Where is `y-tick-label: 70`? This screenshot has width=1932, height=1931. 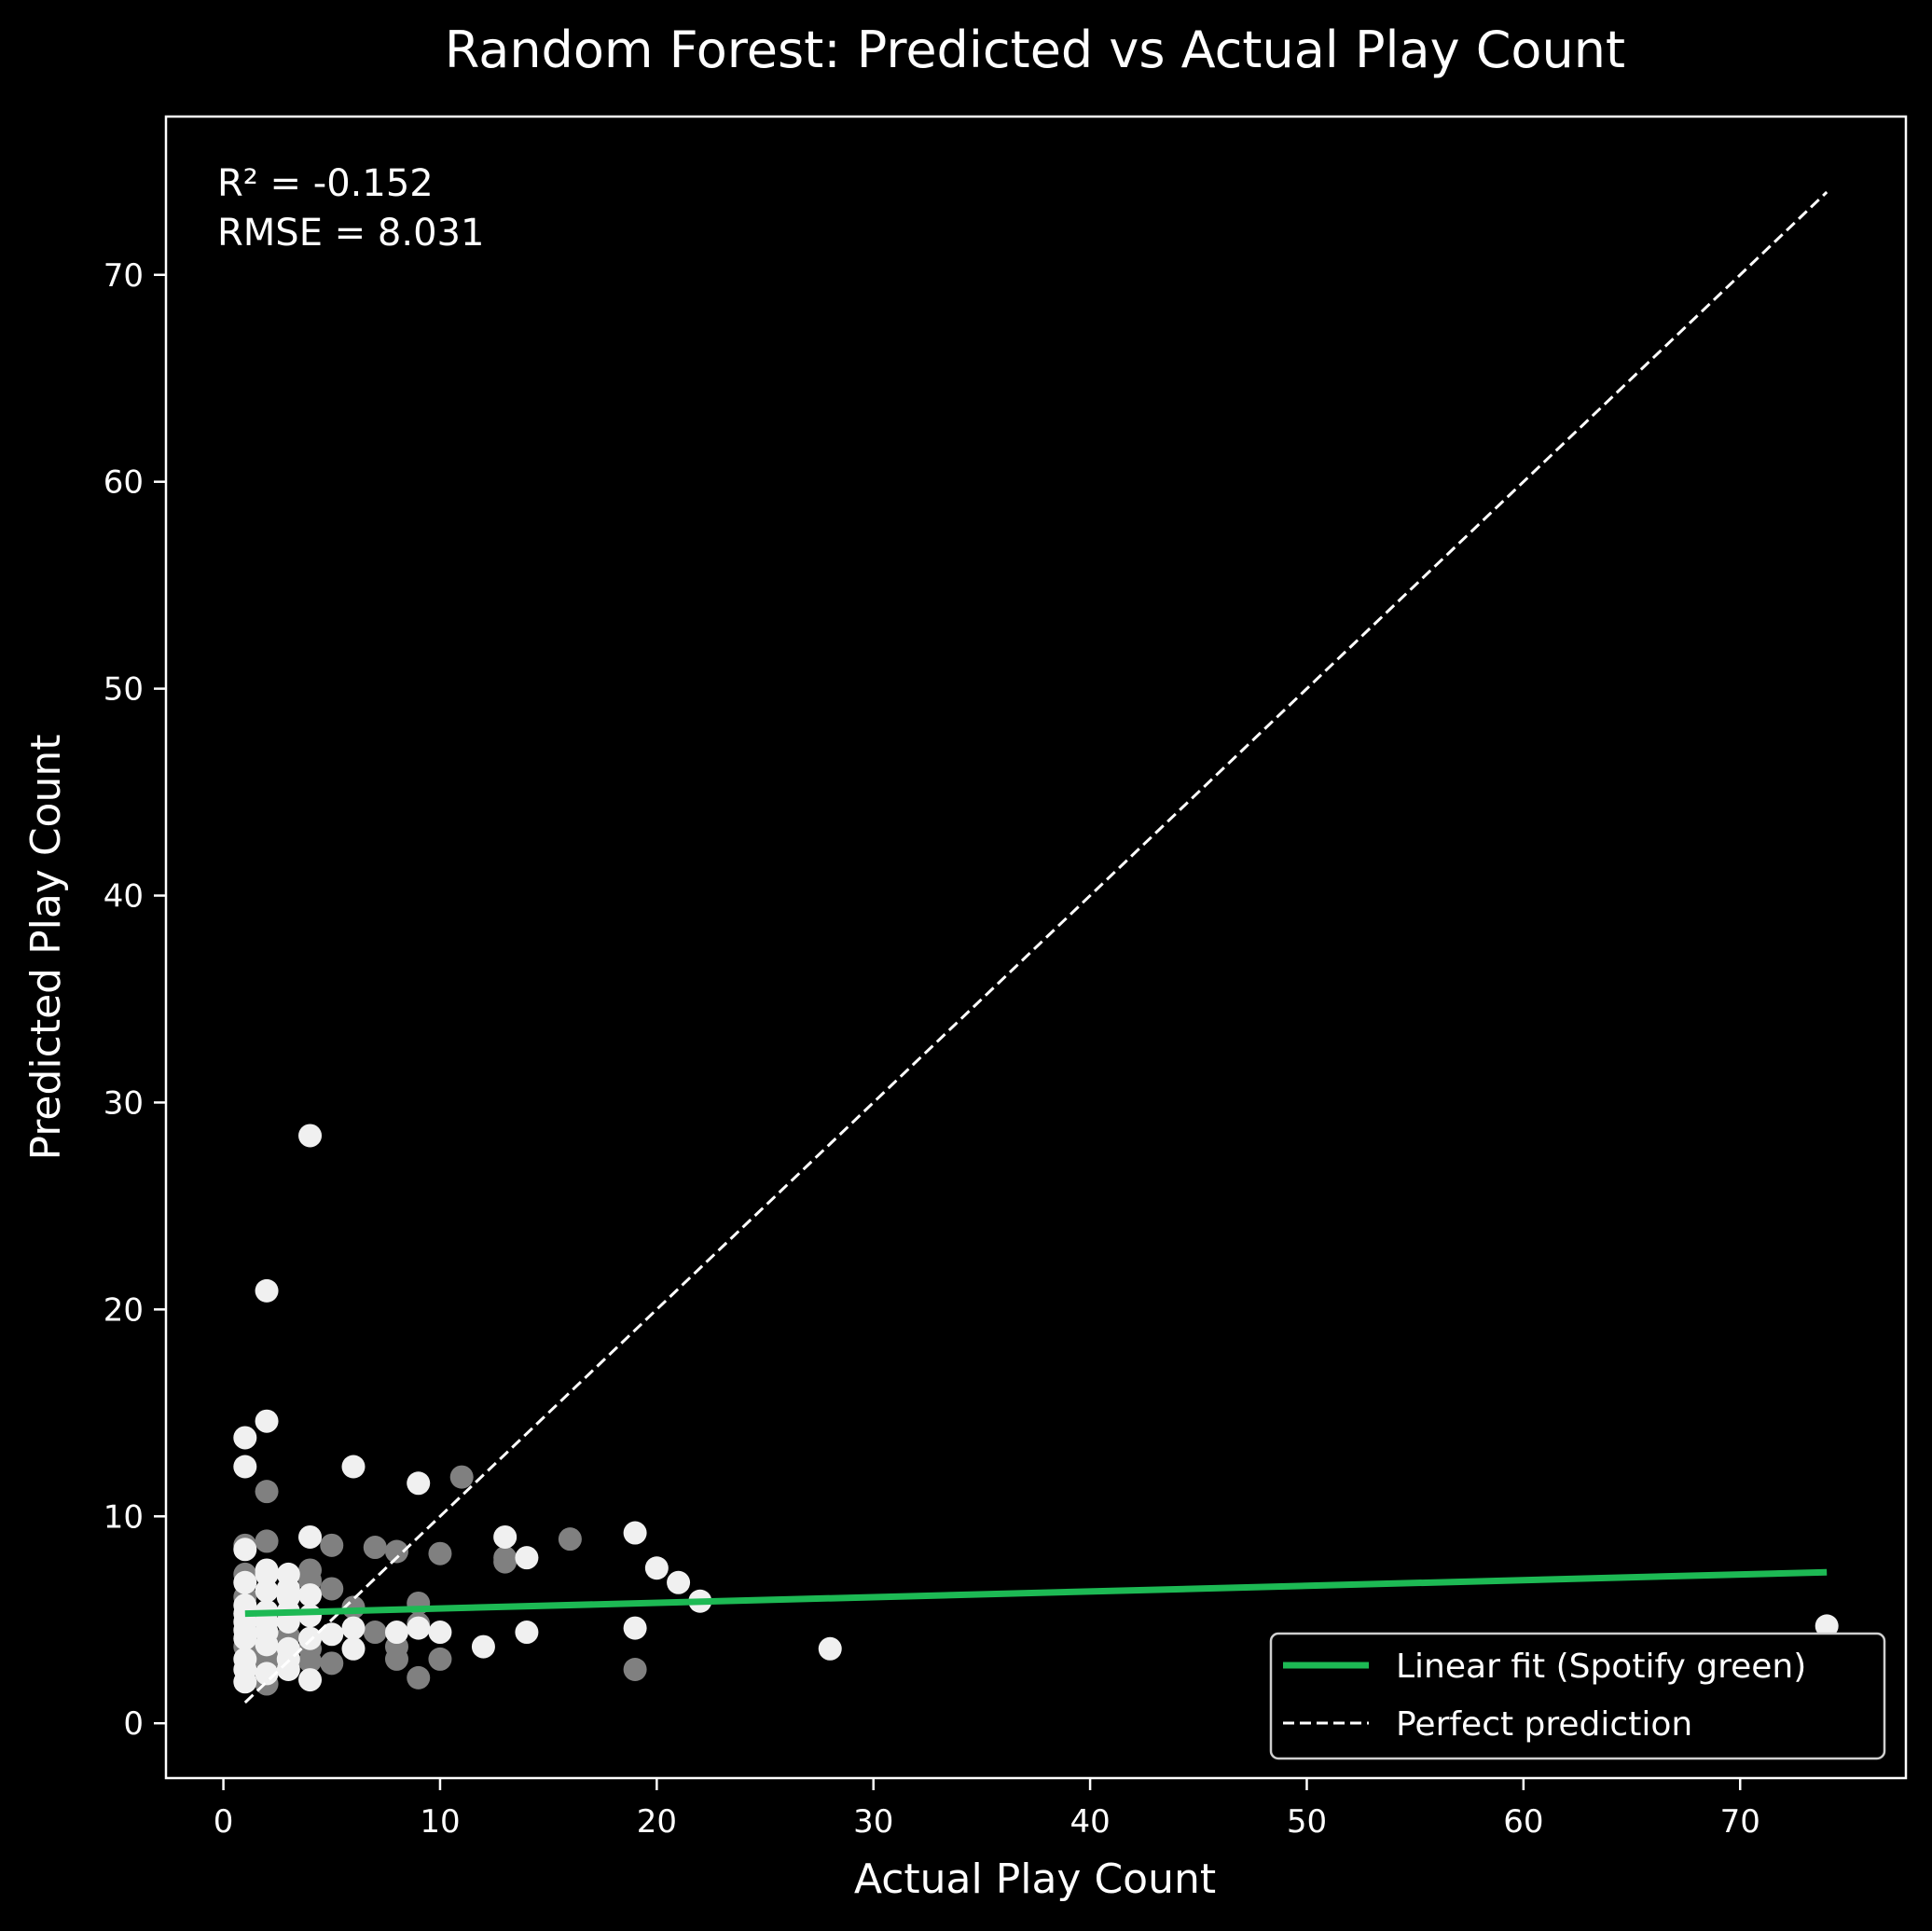
y-tick-label: 70 is located at coordinates (124, 276).